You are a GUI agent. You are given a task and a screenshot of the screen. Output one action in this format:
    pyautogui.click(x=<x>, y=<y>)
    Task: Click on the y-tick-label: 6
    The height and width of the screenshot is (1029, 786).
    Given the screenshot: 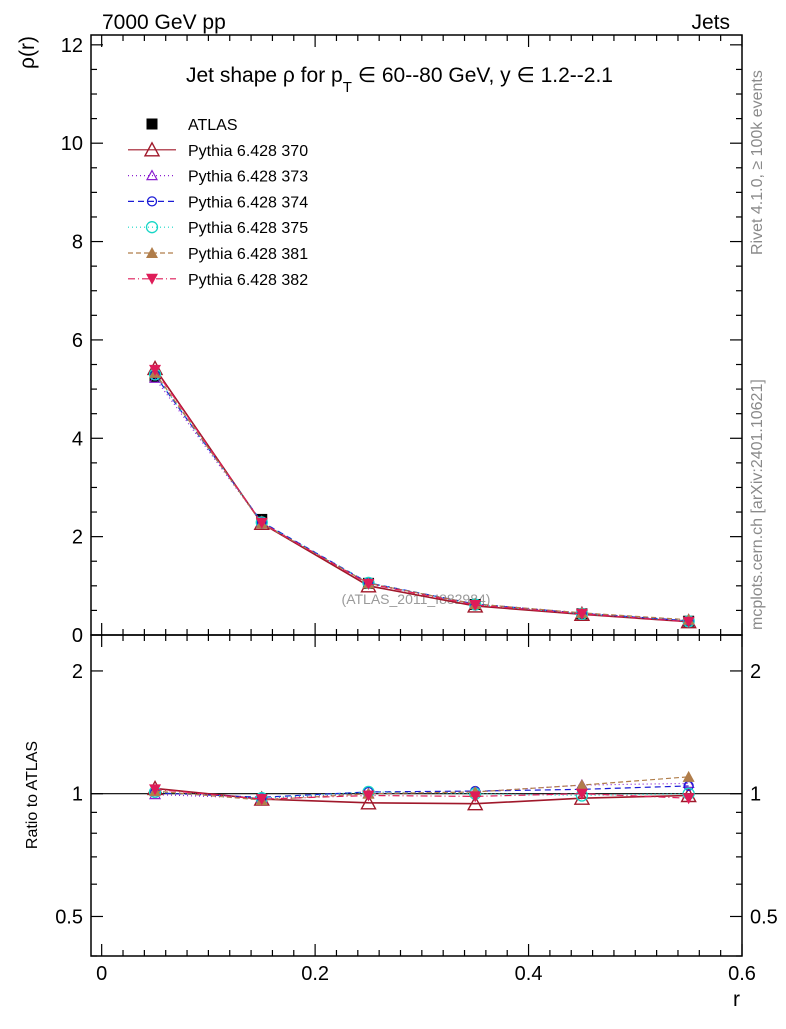 What is the action you would take?
    pyautogui.click(x=77, y=341)
    